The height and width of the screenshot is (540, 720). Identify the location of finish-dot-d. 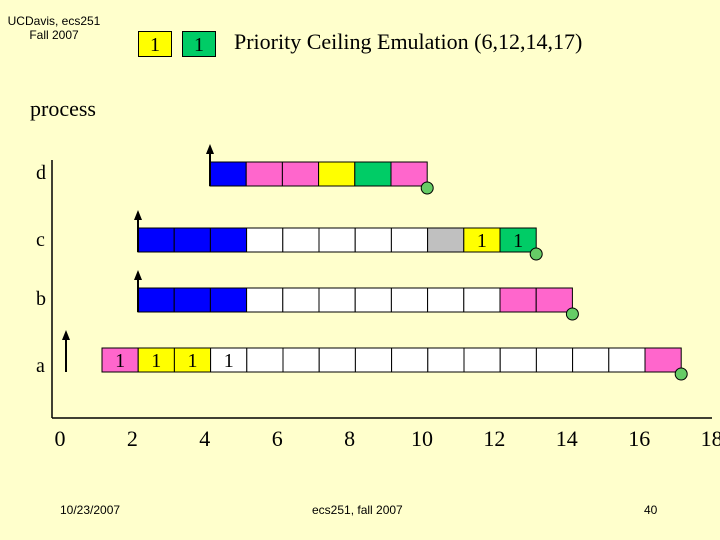
(427, 188).